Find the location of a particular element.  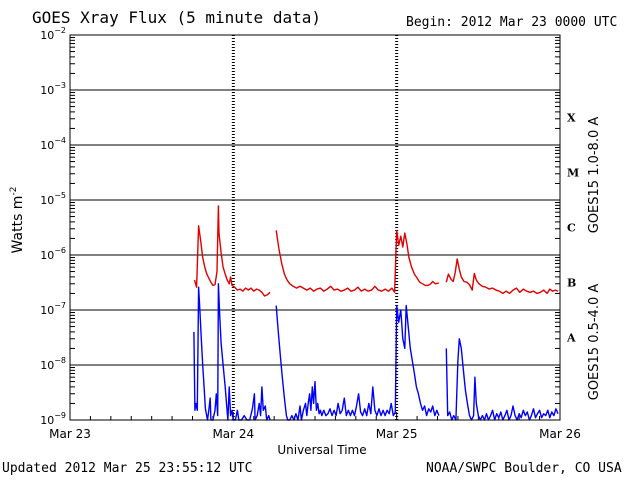

y-tick-label: 10⁻³ is located at coordinates (53, 89).